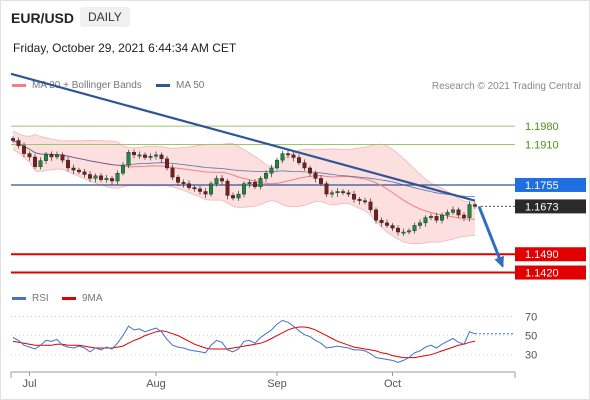 The image size is (590, 400). Describe the element at coordinates (19, 85) in the screenshot. I see `ma20-swatch` at that location.